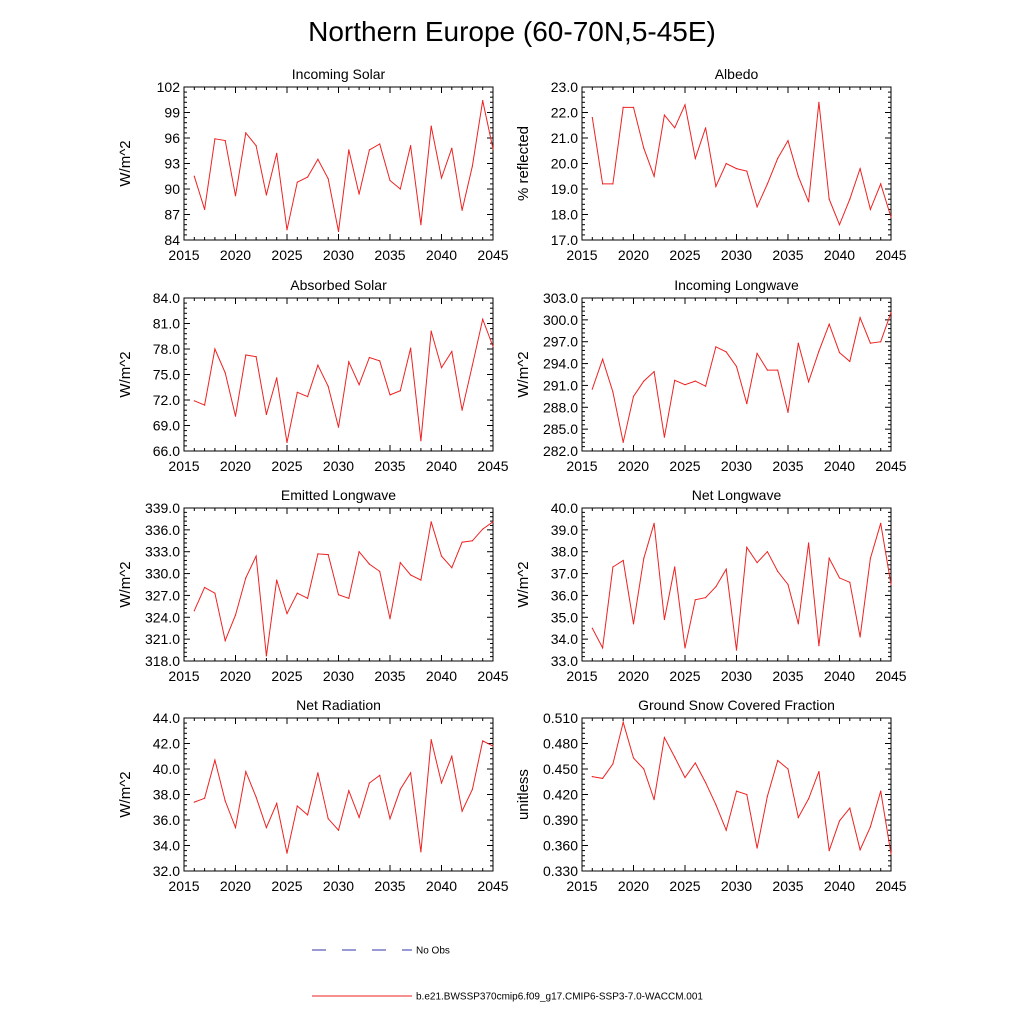 The image size is (1024, 1029). I want to click on x-tick-label: 2045, so click(492, 886).